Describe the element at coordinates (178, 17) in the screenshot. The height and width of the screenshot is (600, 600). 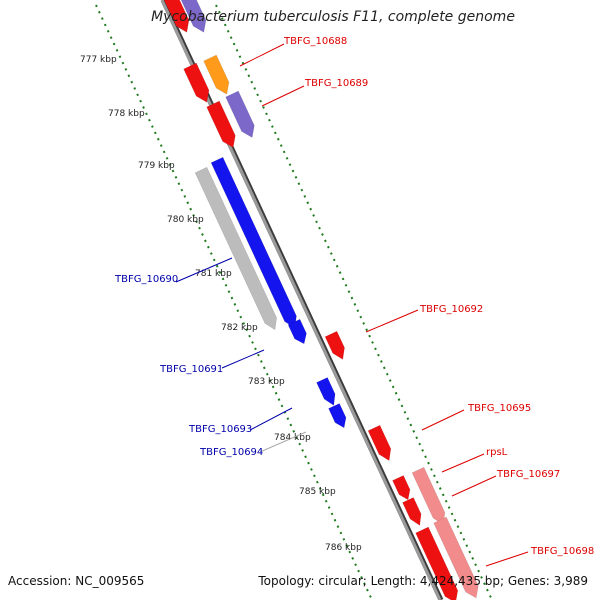
I see `gene-arrow-10688a` at that location.